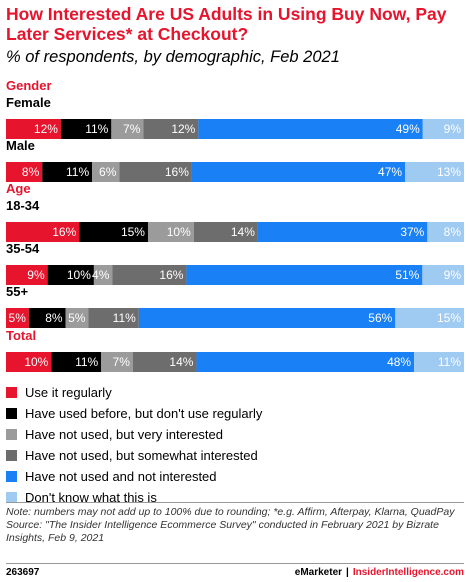  I want to click on row-label: 55+, so click(17, 291).